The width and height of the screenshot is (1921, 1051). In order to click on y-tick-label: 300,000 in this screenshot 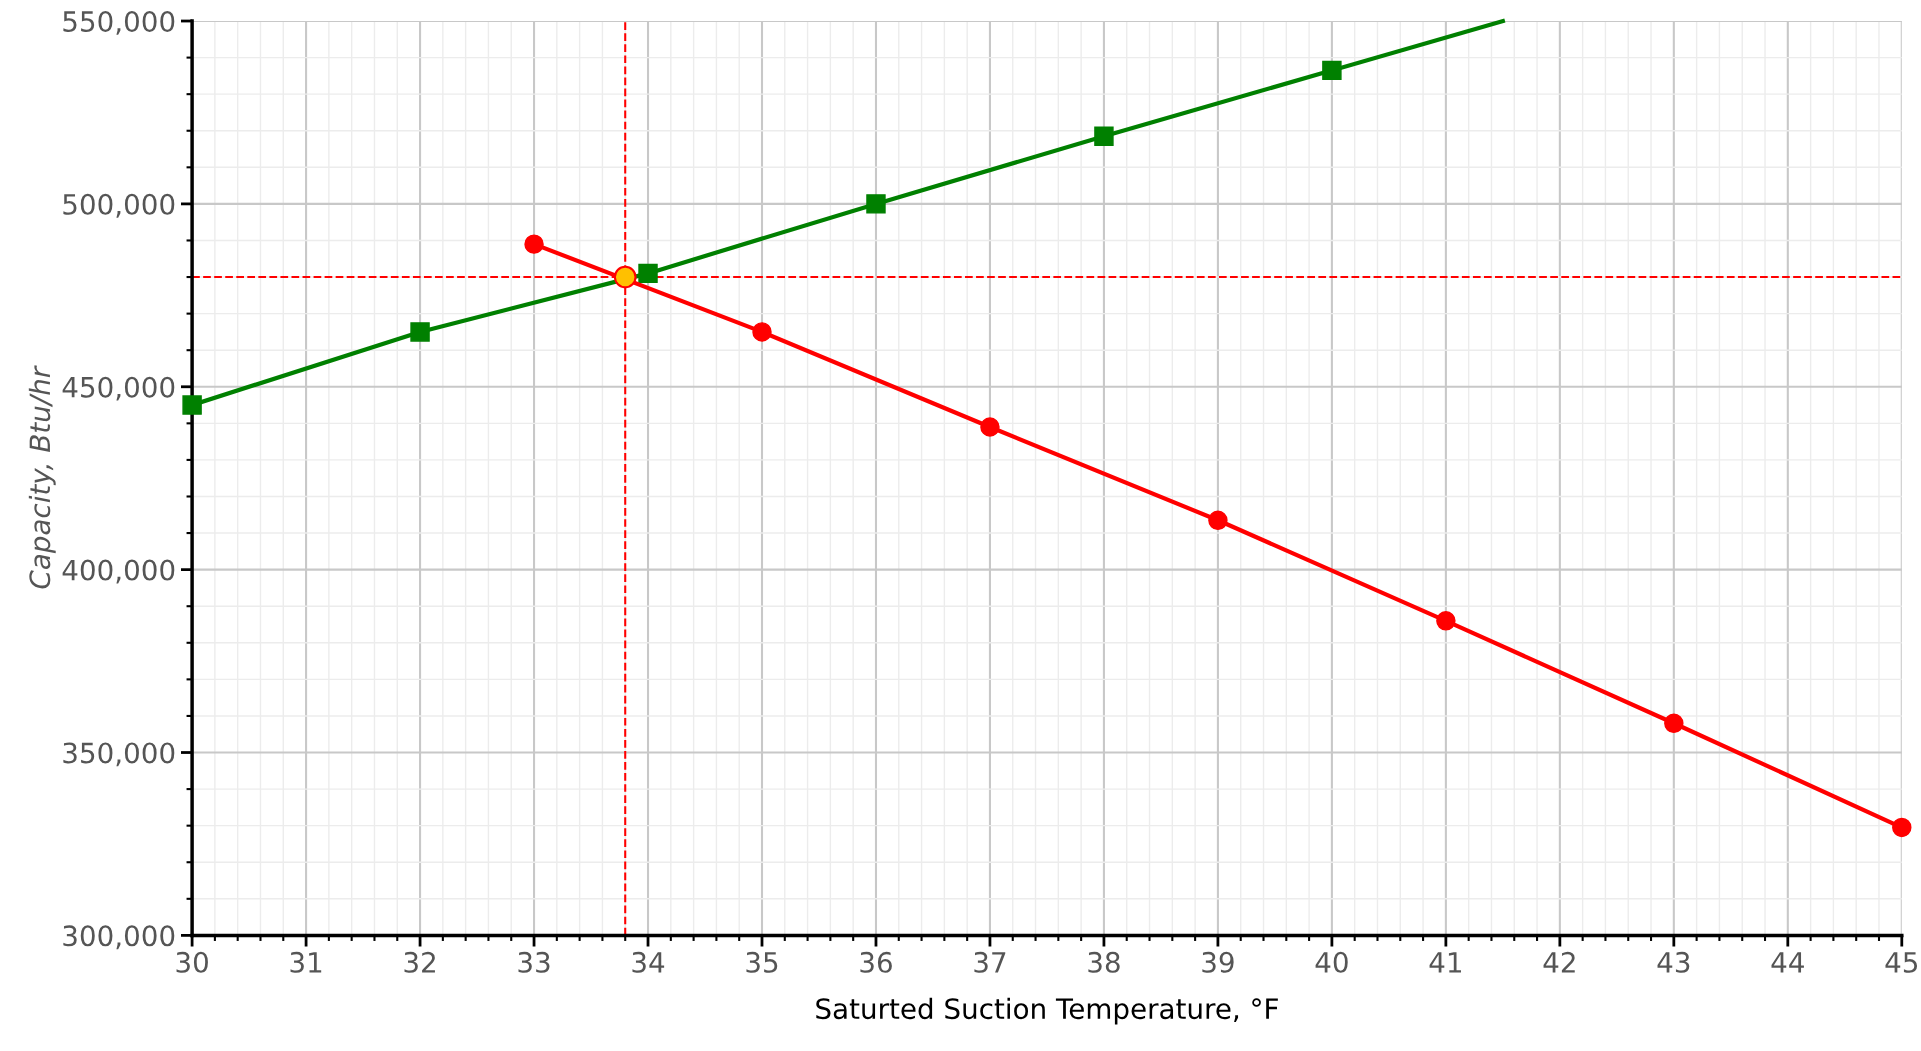, I will do `click(119, 937)`.